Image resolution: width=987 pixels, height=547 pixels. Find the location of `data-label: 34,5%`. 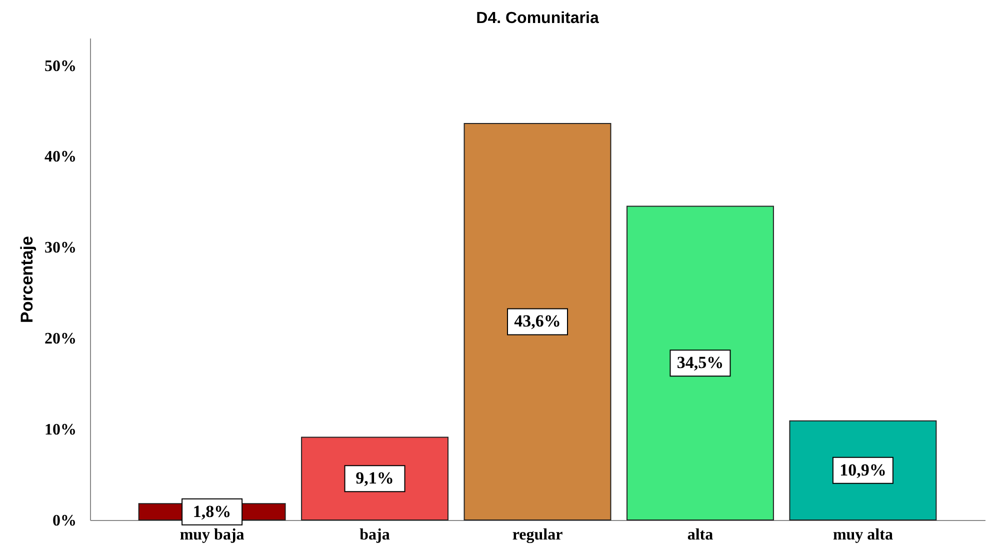

data-label: 34,5% is located at coordinates (700, 362).